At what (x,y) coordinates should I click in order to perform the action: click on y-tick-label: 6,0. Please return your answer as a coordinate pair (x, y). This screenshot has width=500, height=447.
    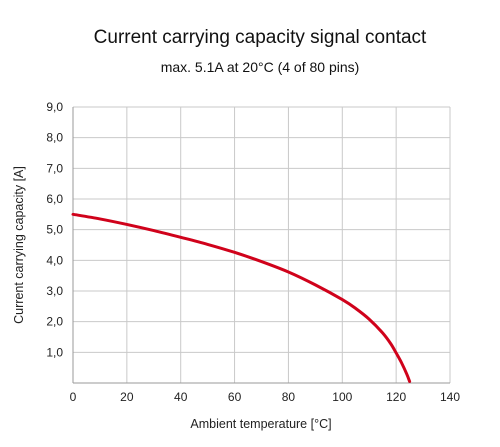
    Looking at the image, I should click on (54, 199).